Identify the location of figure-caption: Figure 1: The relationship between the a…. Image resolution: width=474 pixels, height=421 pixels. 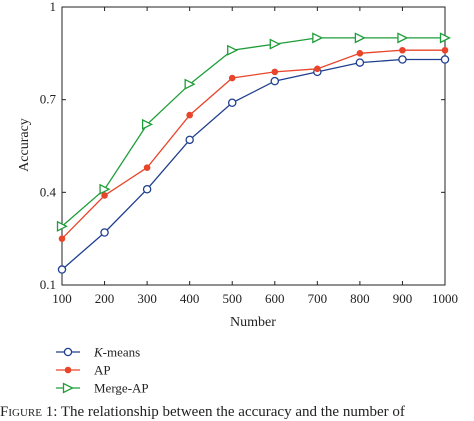
(237, 412).